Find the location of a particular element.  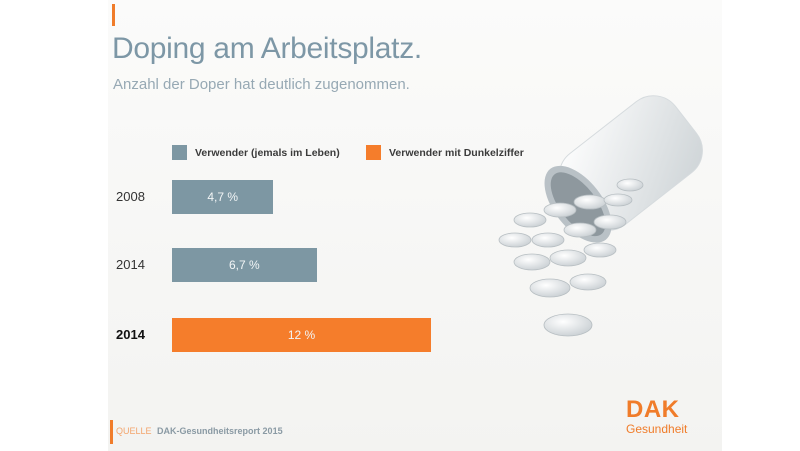

bar-value-label: 4,7 % is located at coordinates (223, 197).